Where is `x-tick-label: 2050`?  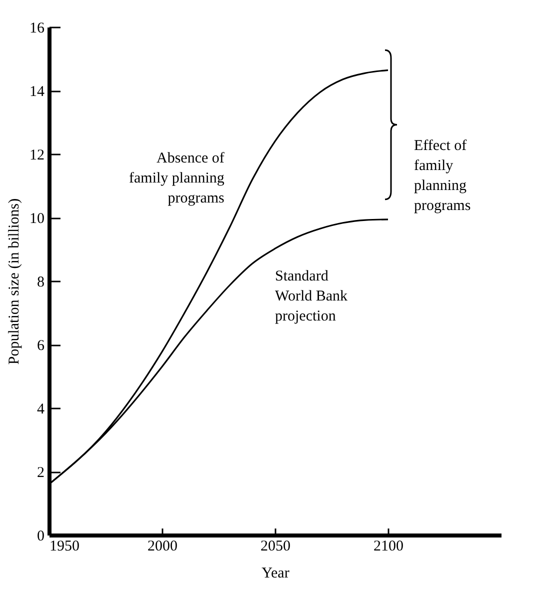
x-tick-label: 2050 is located at coordinates (275, 546).